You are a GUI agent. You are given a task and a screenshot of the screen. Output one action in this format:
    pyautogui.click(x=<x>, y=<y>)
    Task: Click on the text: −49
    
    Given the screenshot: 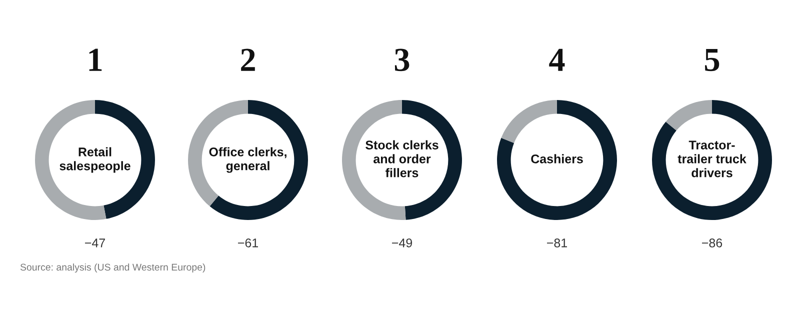 What is the action you would take?
    pyautogui.click(x=402, y=243)
    